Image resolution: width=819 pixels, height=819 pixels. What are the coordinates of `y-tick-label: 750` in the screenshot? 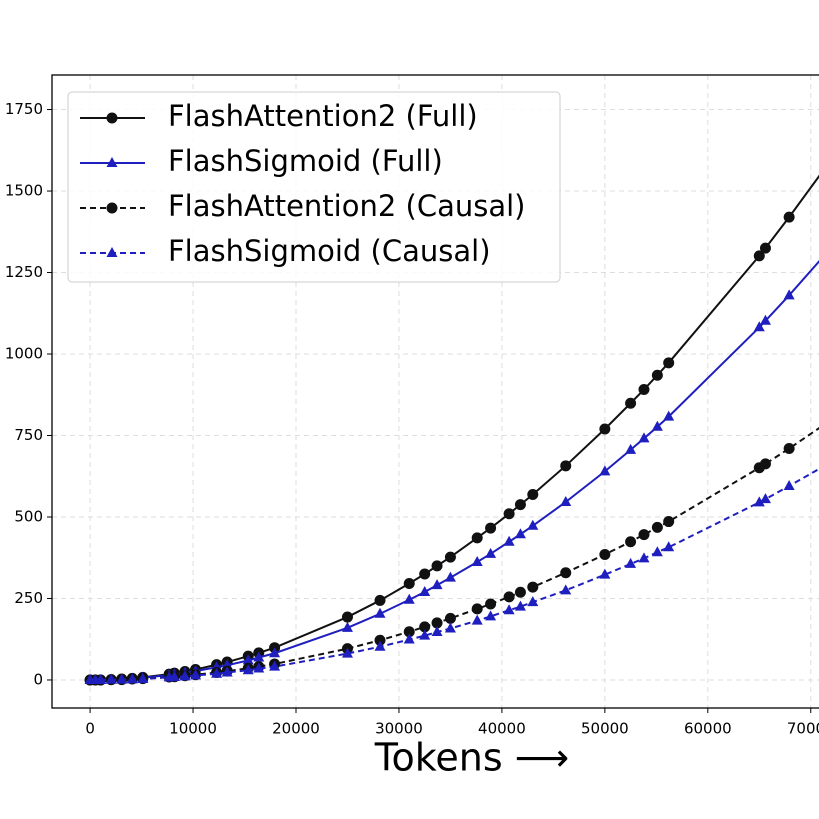 It's located at (28, 435).